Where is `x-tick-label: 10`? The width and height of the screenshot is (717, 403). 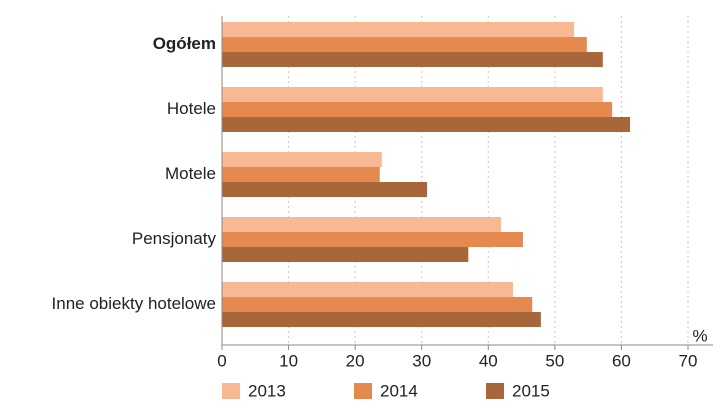 x-tick-label: 10 is located at coordinates (288, 360).